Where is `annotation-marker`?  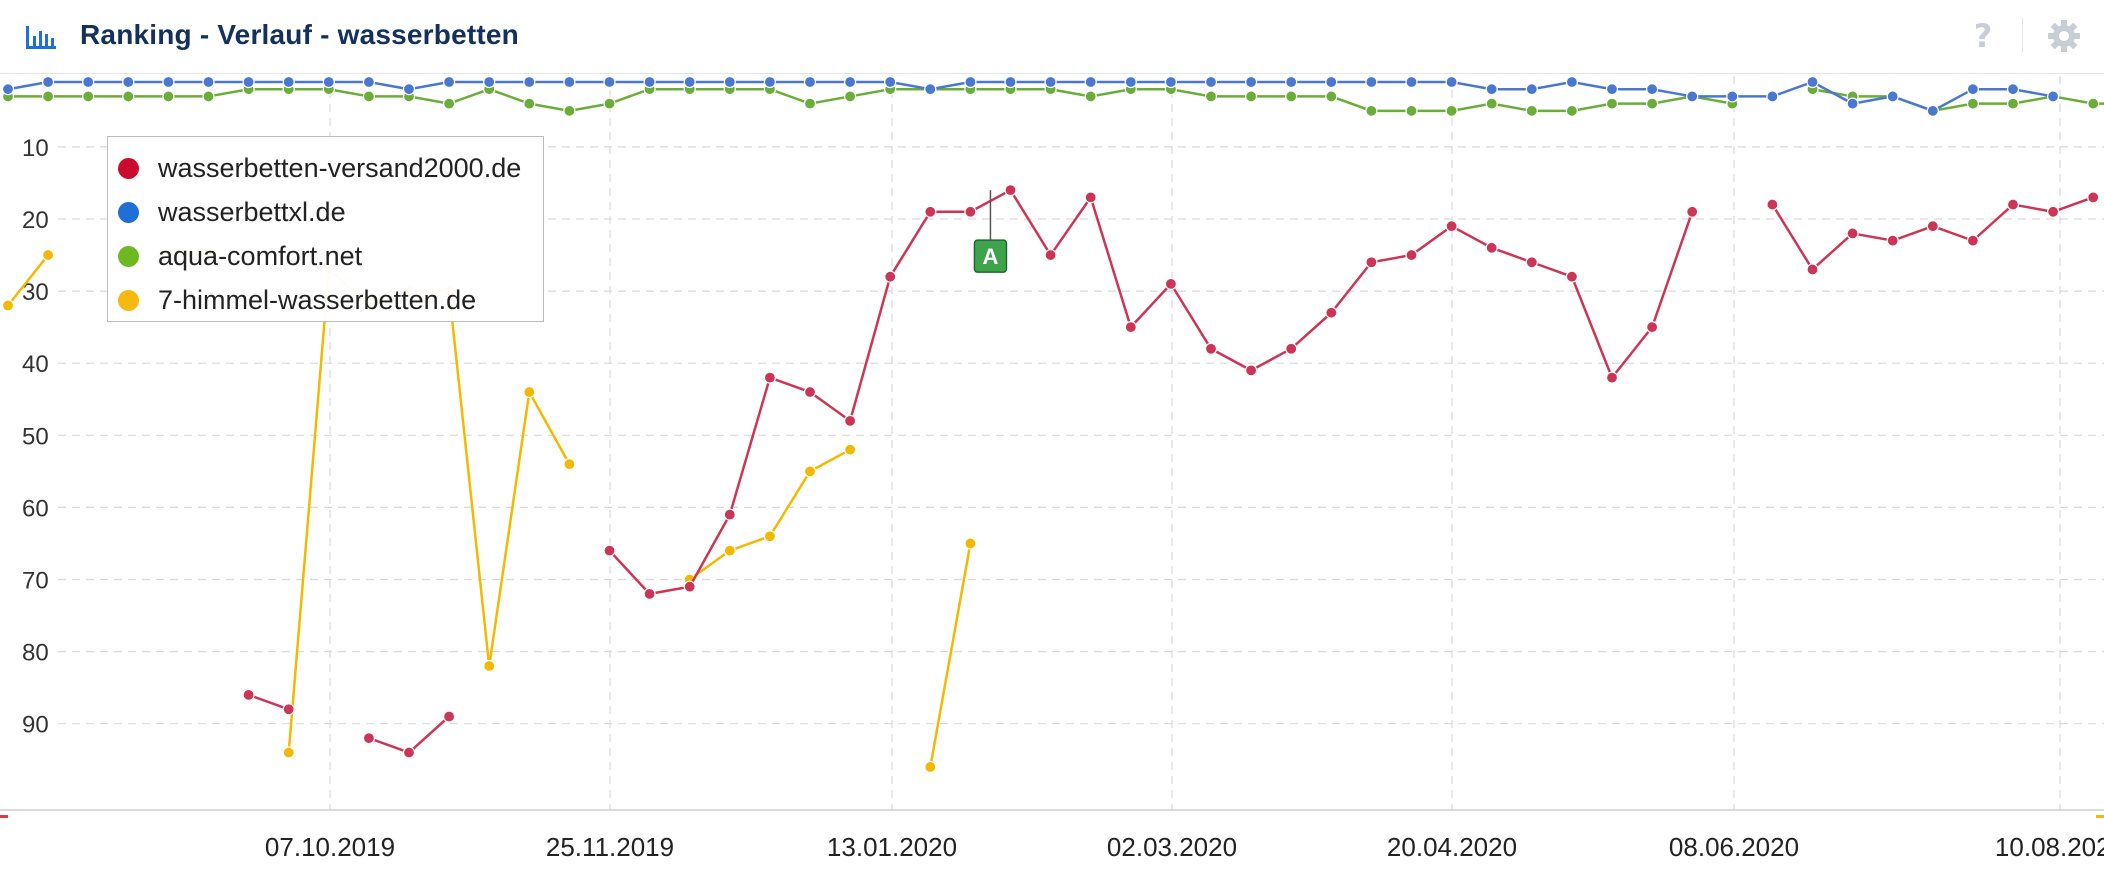
annotation-marker is located at coordinates (990, 256).